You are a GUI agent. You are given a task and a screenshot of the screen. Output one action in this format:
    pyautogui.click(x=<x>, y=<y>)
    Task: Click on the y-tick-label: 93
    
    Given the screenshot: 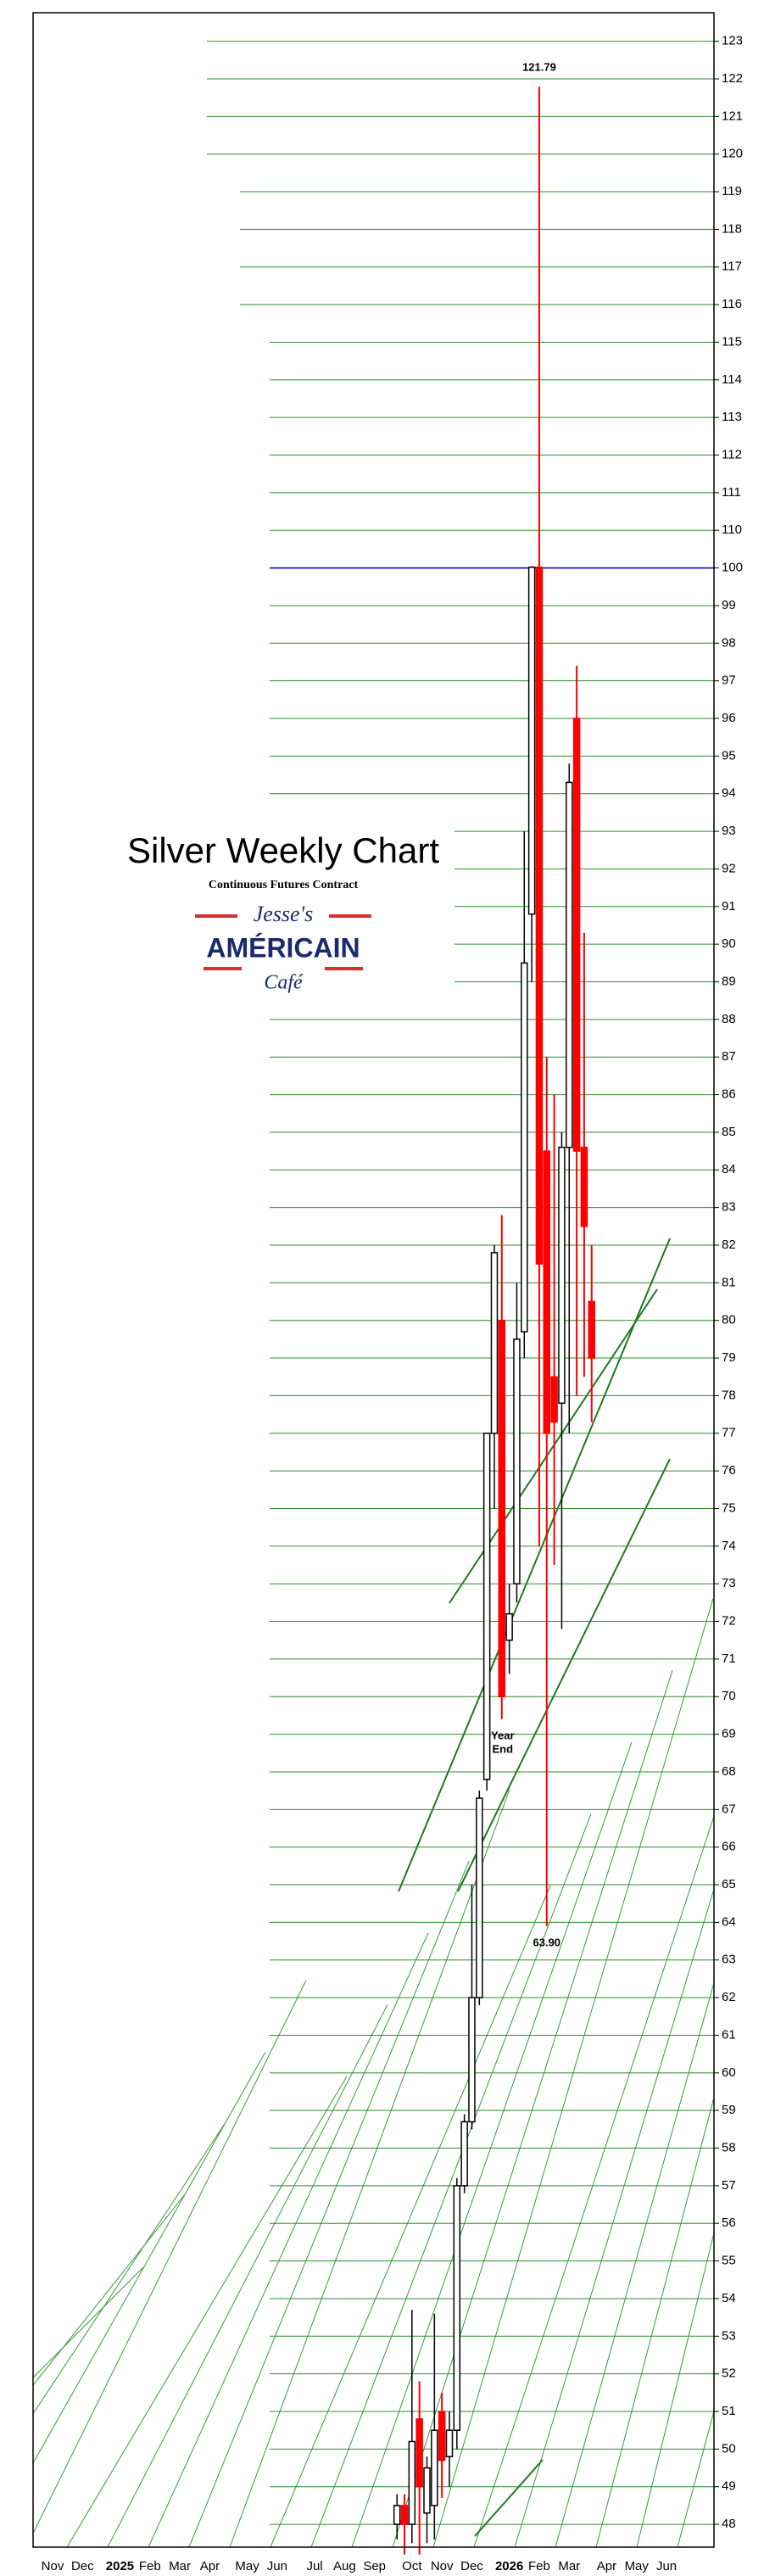 What is the action you would take?
    pyautogui.click(x=729, y=831)
    